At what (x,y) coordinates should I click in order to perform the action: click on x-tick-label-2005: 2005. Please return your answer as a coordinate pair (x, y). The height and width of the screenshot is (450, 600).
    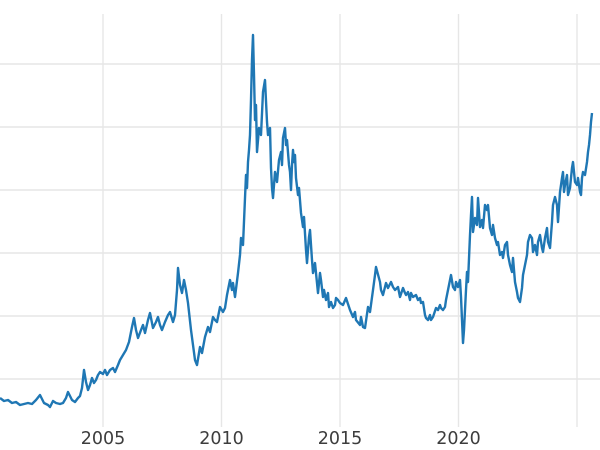
    Looking at the image, I should click on (103, 439).